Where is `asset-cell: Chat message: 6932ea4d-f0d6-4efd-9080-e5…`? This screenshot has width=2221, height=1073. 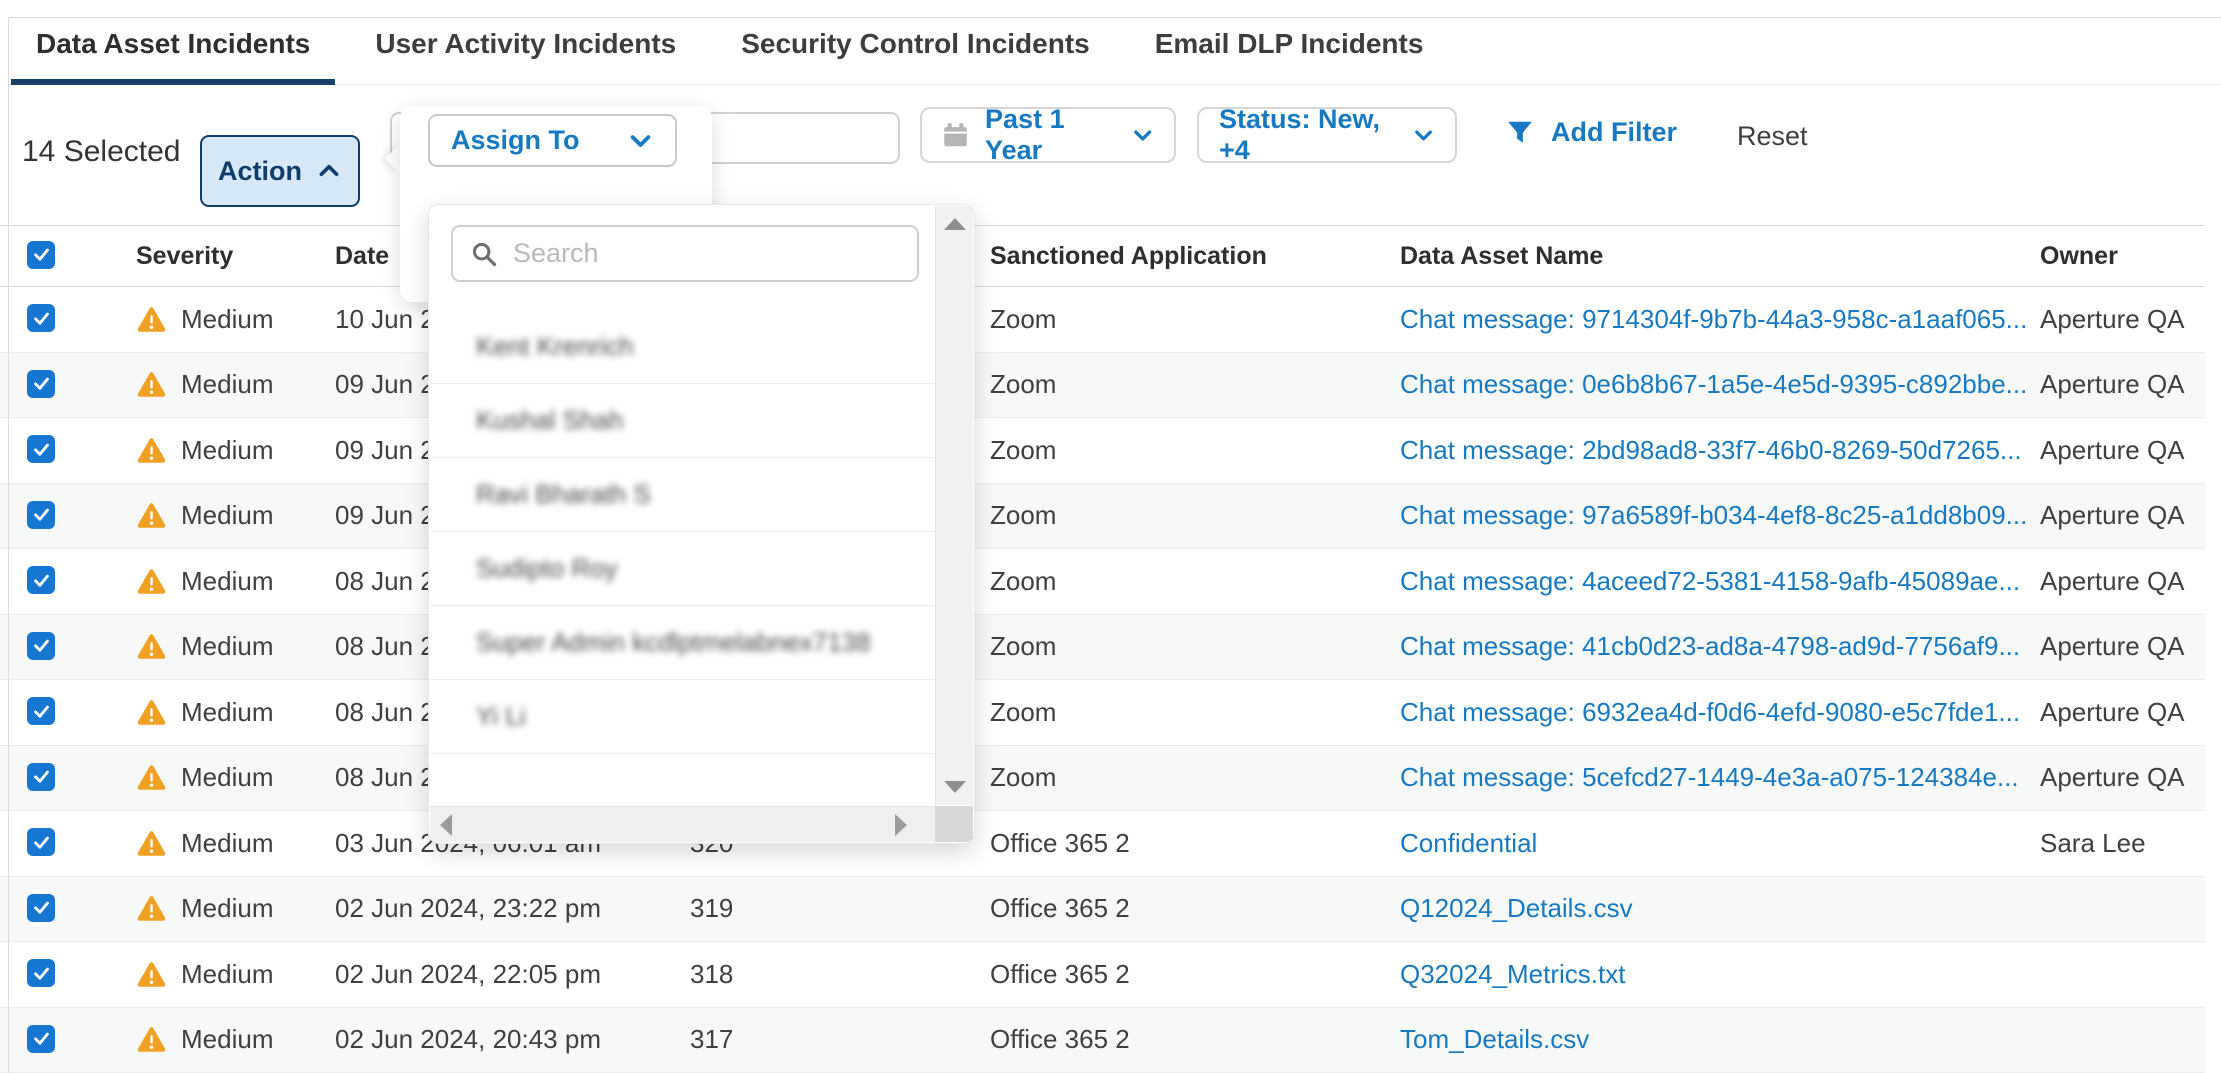
asset-cell: Chat message: 6932ea4d-f0d6-4efd-9080-e5… is located at coordinates (1720, 712).